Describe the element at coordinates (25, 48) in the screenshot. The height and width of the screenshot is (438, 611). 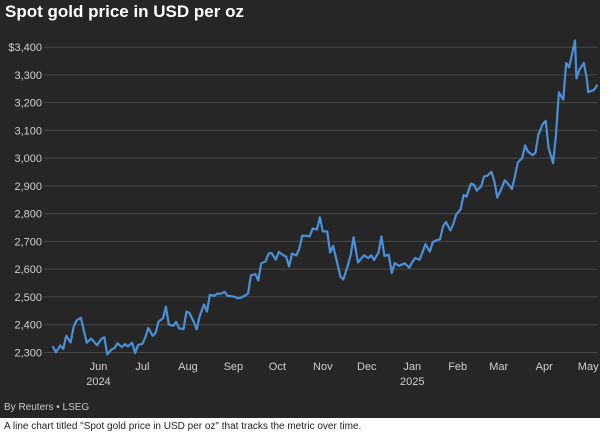
I see `y-tick-label: $3,400` at that location.